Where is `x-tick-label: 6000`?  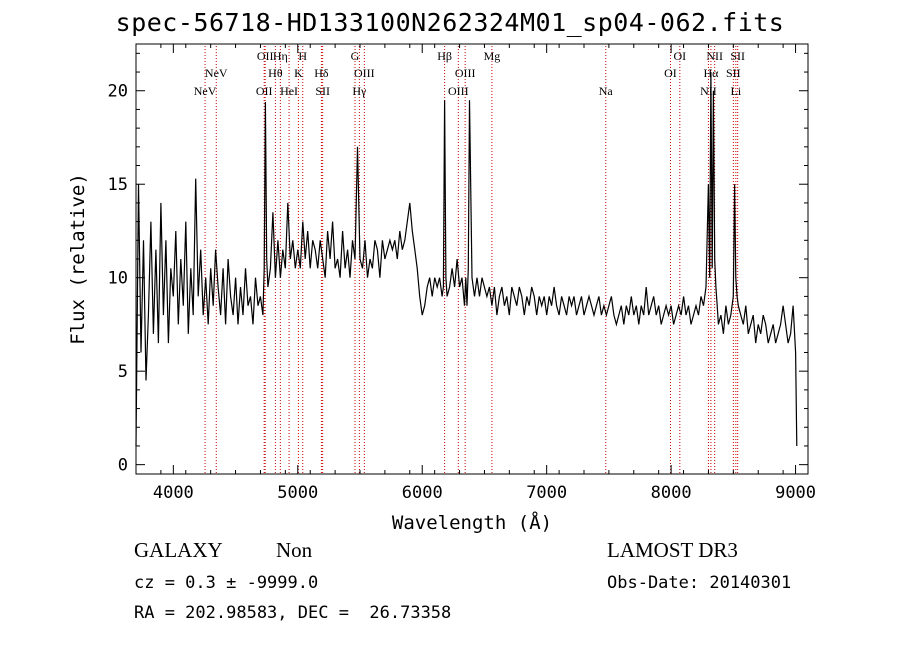
x-tick-label: 6000 is located at coordinates (422, 493).